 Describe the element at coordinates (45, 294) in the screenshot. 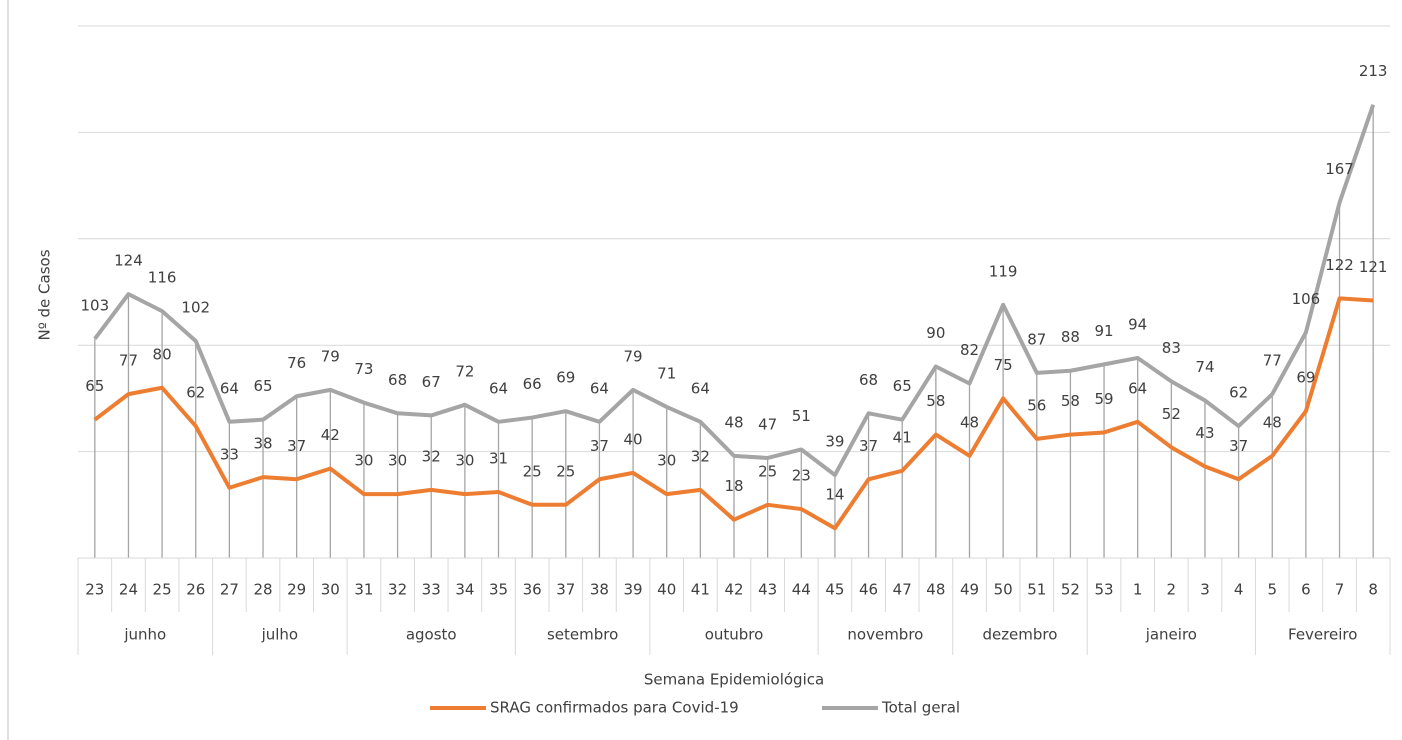

I see `y-axis-title: Nº de Casos` at that location.